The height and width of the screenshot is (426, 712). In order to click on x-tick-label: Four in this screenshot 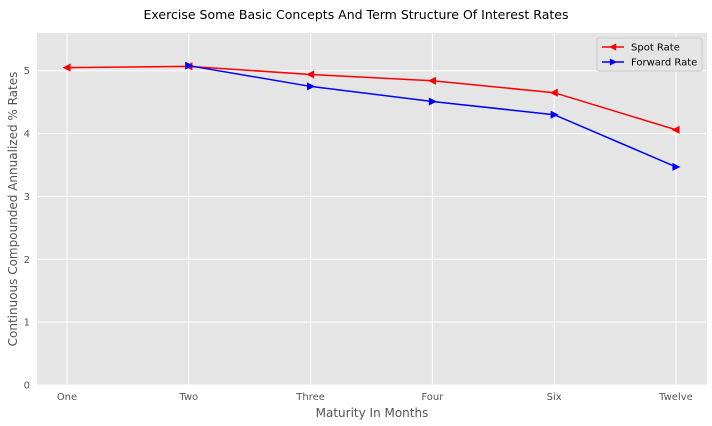, I will do `click(432, 397)`.